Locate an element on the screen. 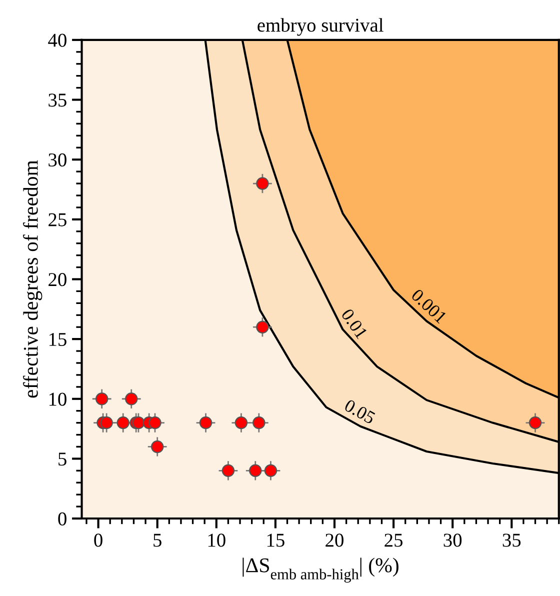 The image size is (560, 596). chart-title: embryo survival is located at coordinates (321, 27).